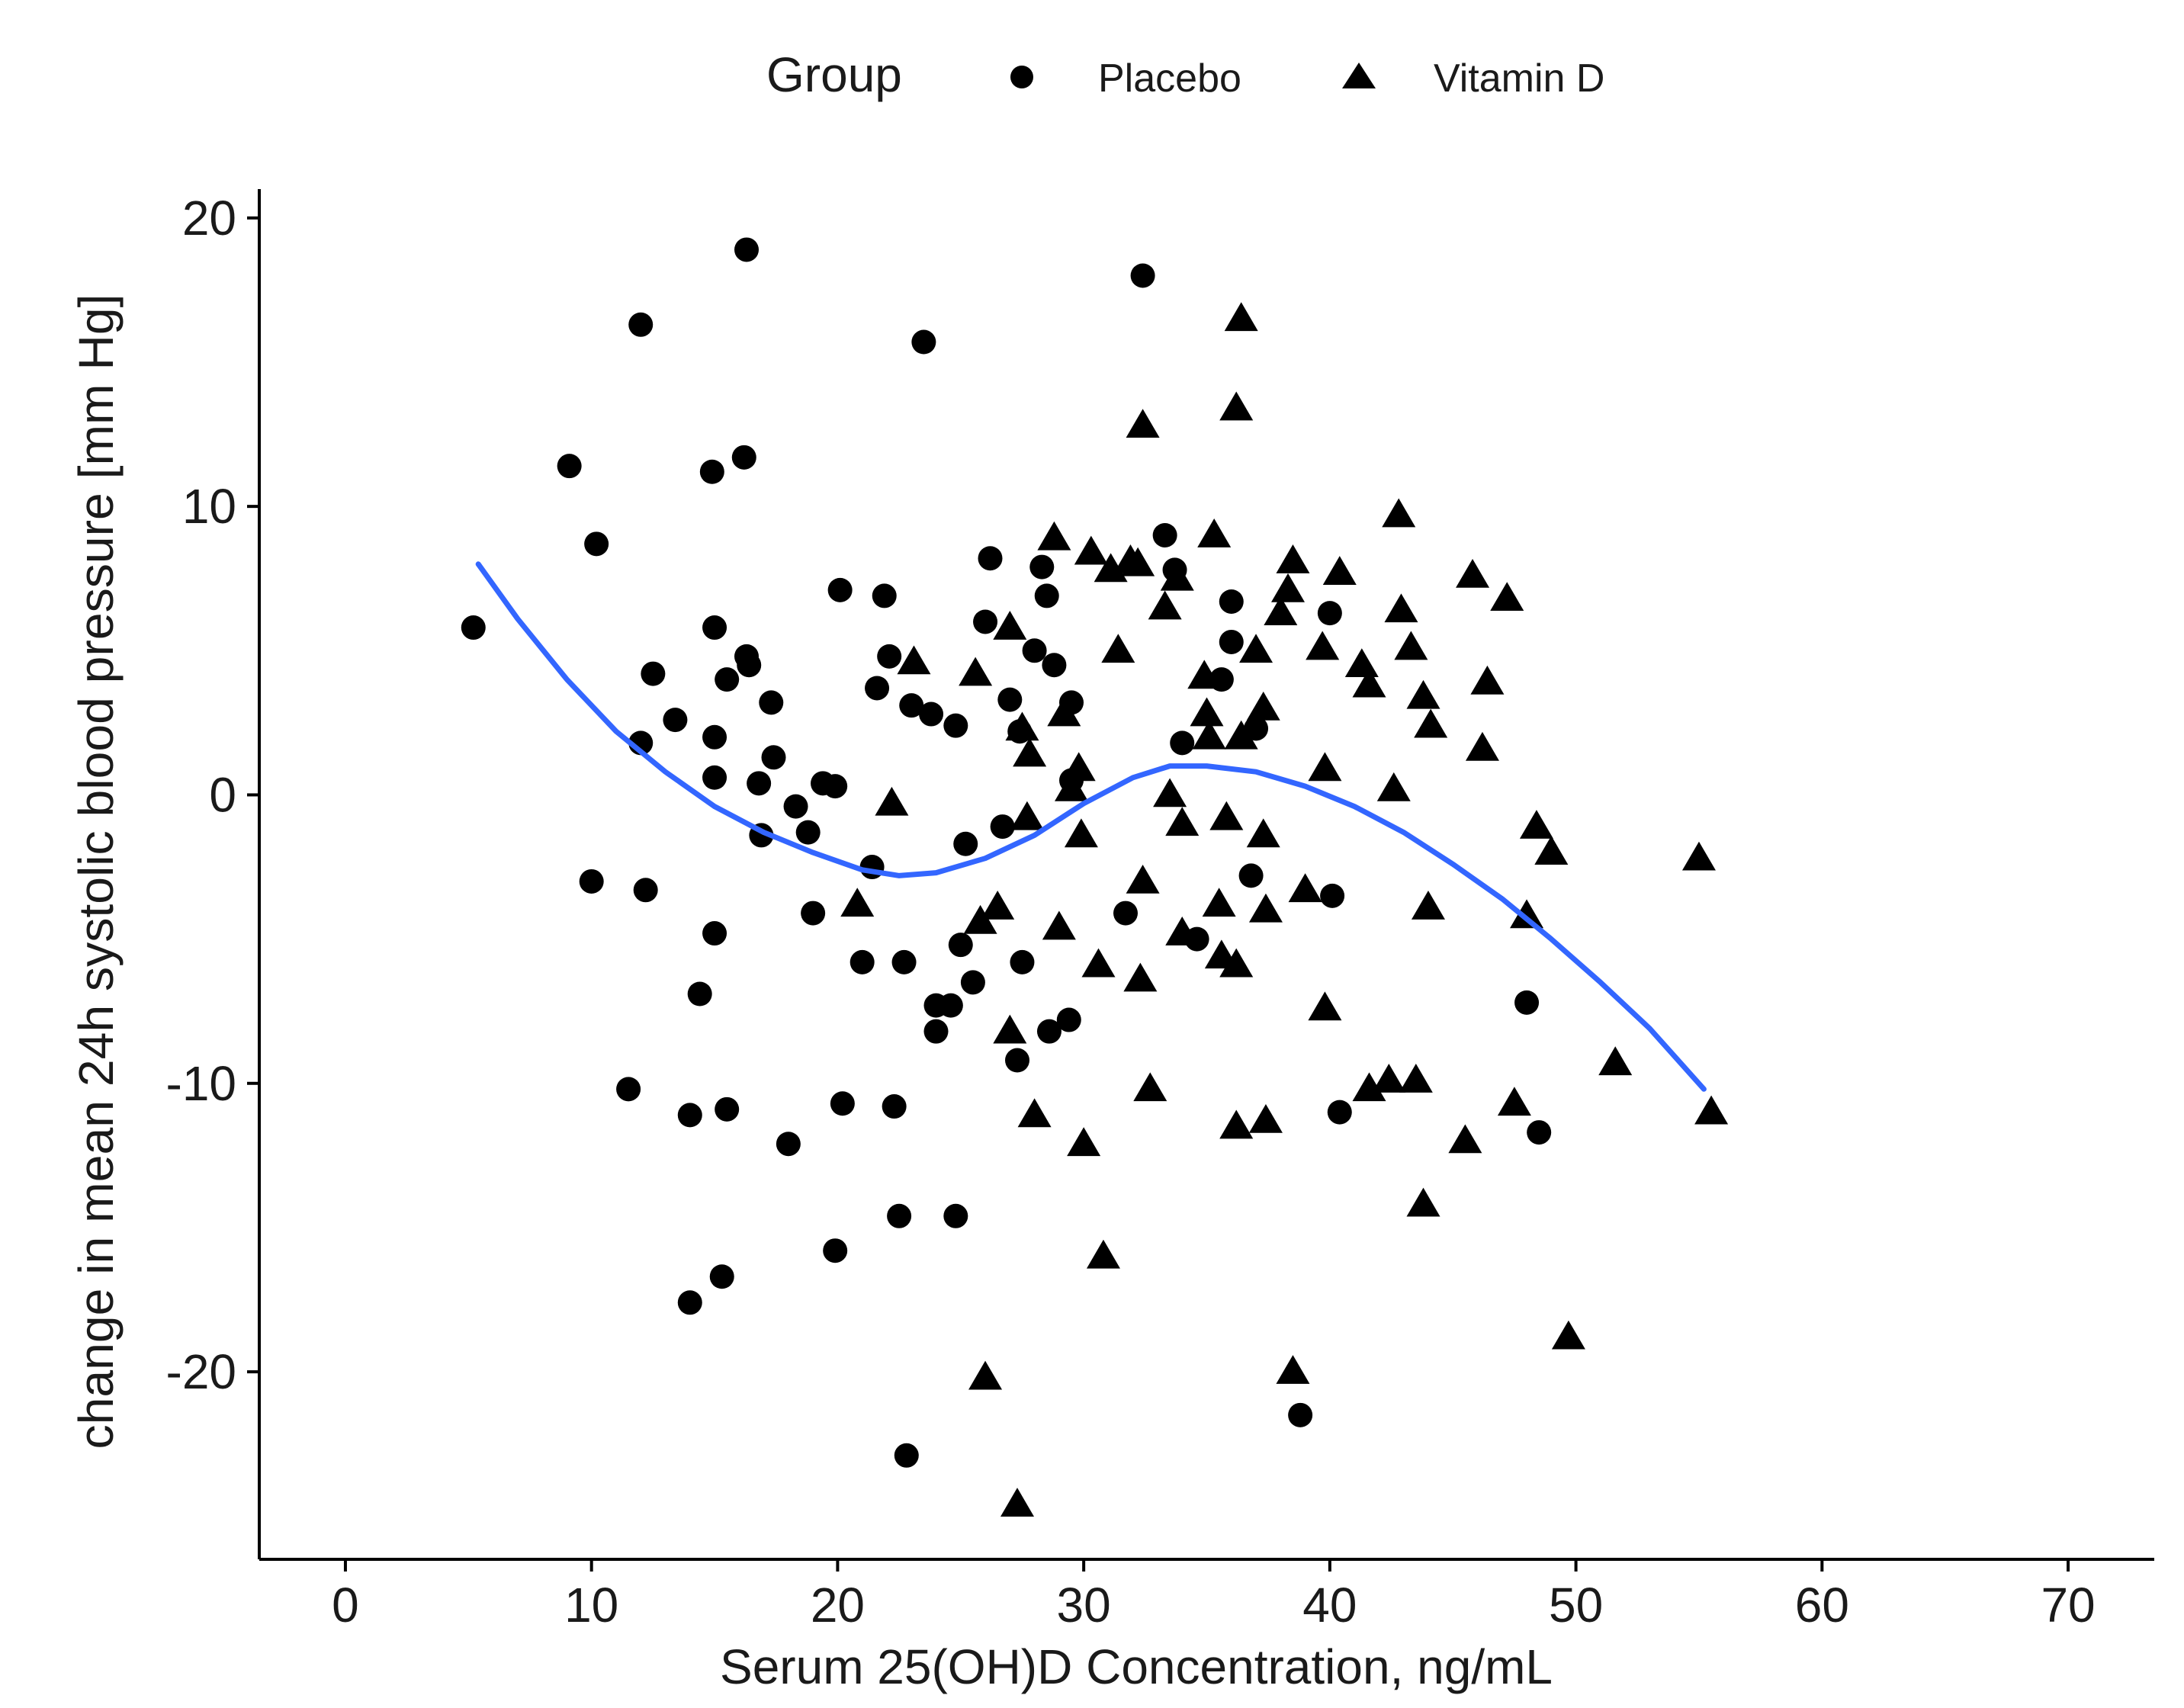 The height and width of the screenshot is (1708, 2184). I want to click on x-tick-label: 20, so click(838, 1605).